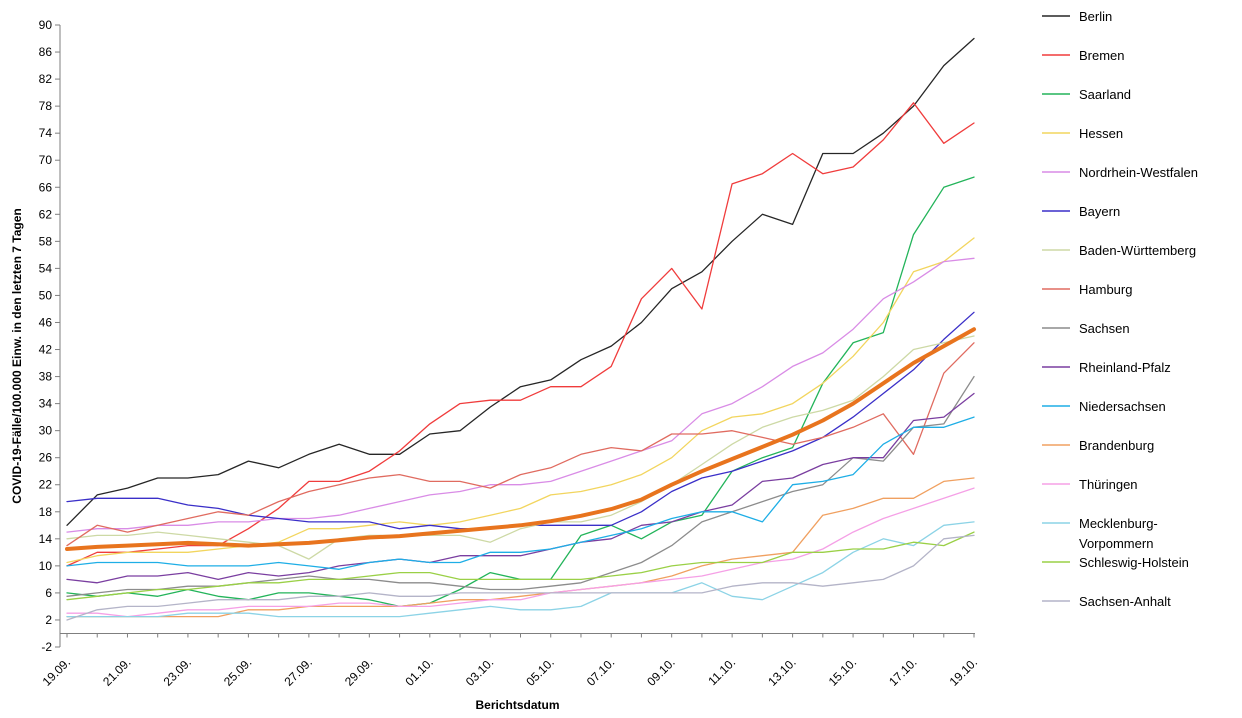 The width and height of the screenshot is (1242, 718). Describe the element at coordinates (46, 160) in the screenshot. I see `y-tick-label: 70` at that location.